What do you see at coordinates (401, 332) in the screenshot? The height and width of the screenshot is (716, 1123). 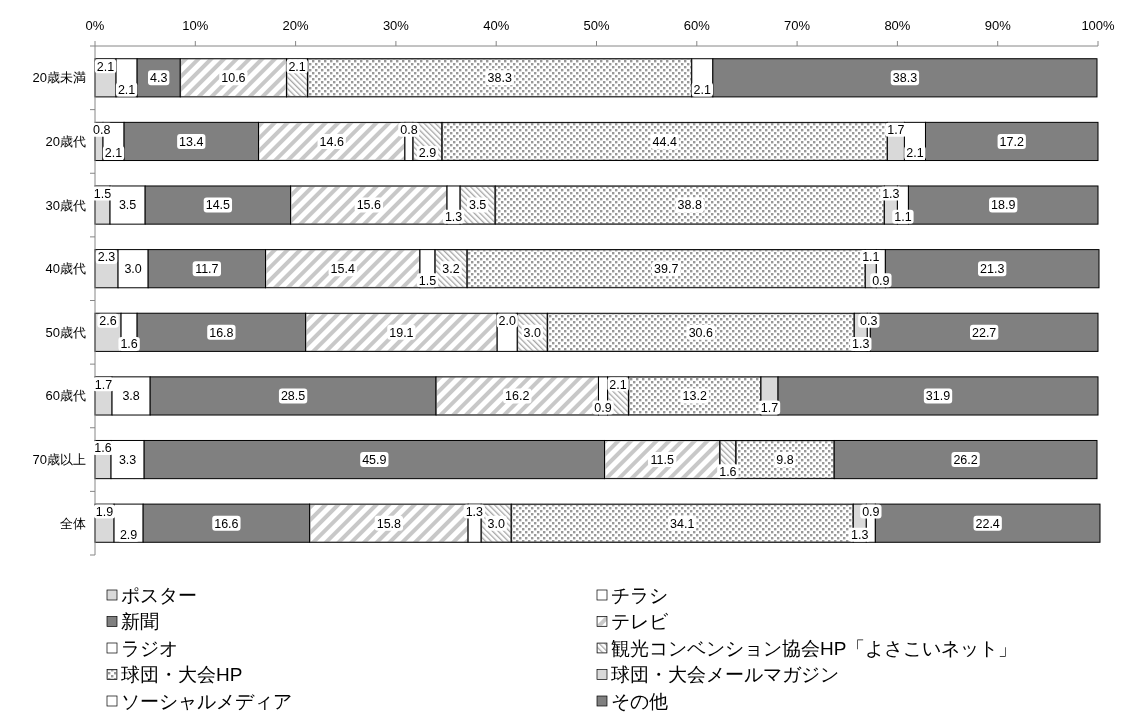 I see `data-label: 19.1` at bounding box center [401, 332].